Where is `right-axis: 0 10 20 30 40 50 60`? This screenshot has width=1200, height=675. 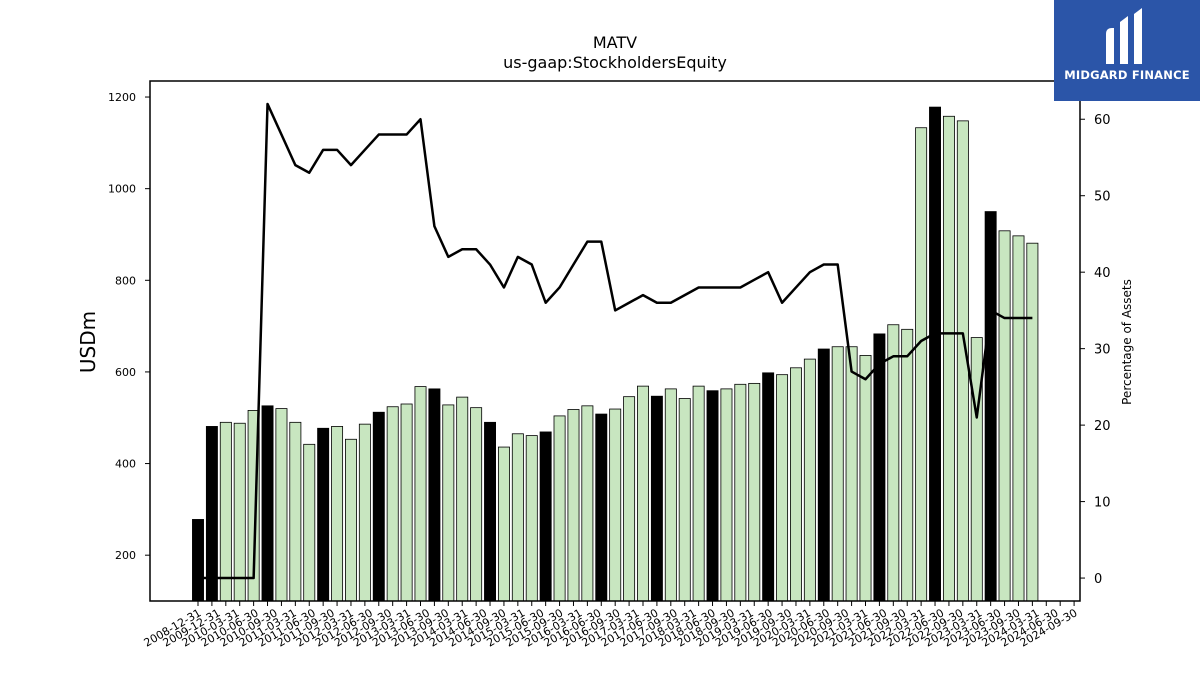 right-axis: 0 10 20 30 40 50 60 is located at coordinates (1095, 350).